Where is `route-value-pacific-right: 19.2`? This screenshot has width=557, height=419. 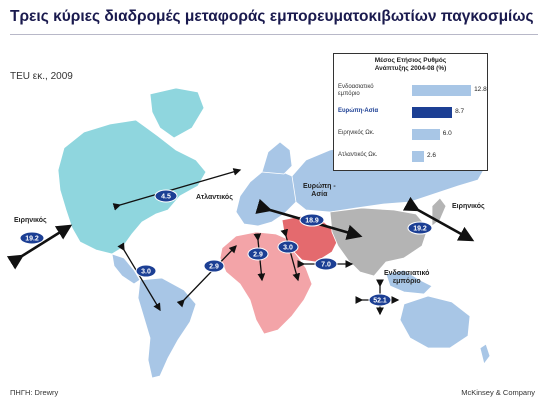 route-value-pacific-right: 19.2 is located at coordinates (420, 229).